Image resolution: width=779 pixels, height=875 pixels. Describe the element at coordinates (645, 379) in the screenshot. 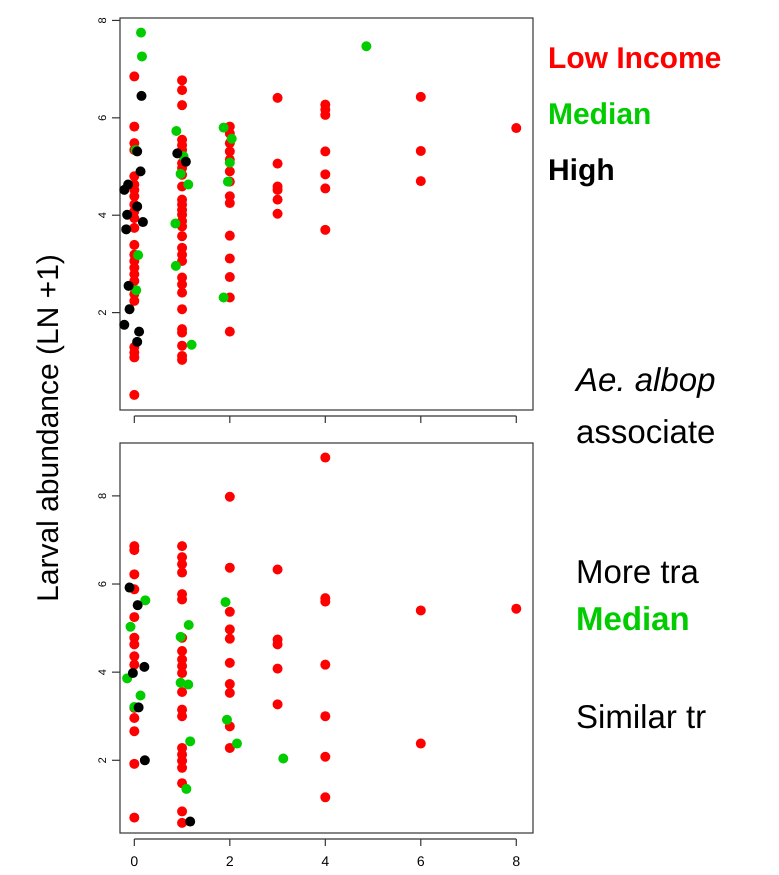

I see `text: Ae. albop` at that location.